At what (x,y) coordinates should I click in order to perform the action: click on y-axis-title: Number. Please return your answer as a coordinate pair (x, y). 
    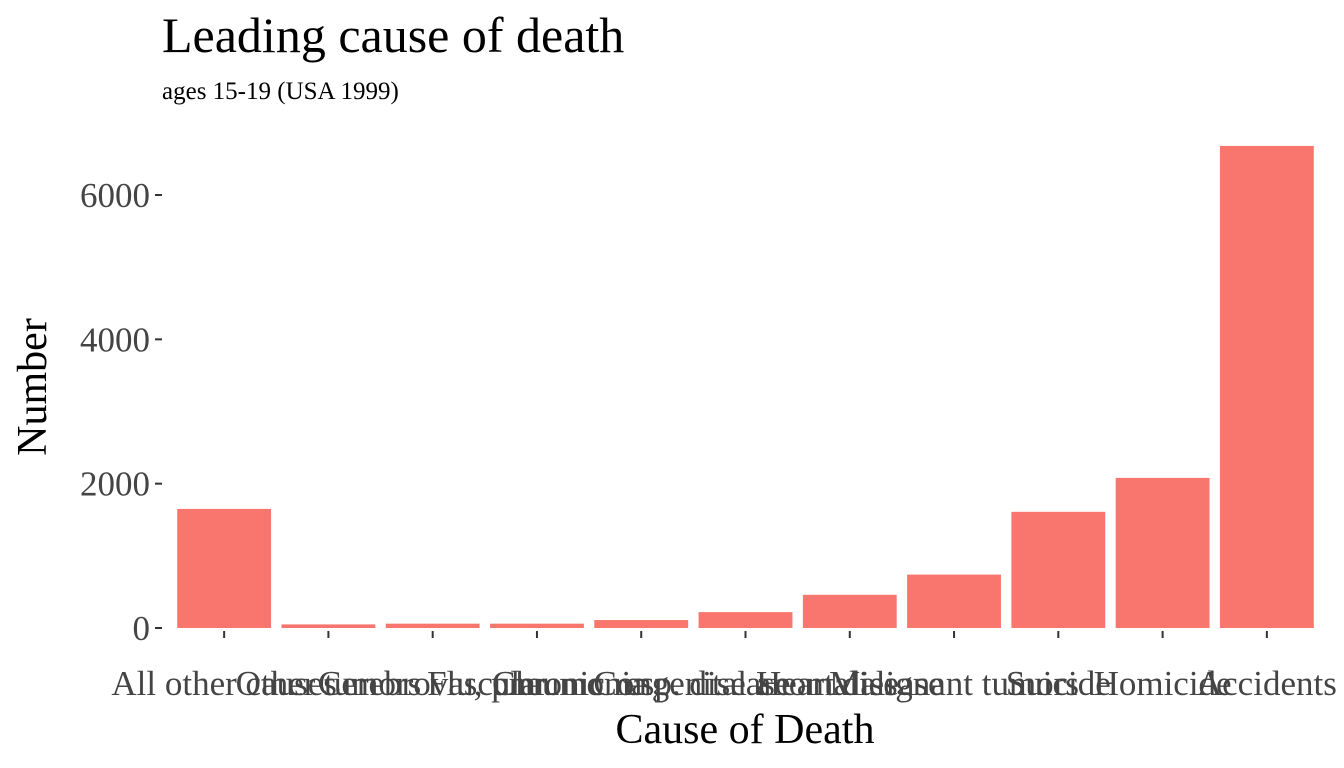
    Looking at the image, I should click on (33, 387).